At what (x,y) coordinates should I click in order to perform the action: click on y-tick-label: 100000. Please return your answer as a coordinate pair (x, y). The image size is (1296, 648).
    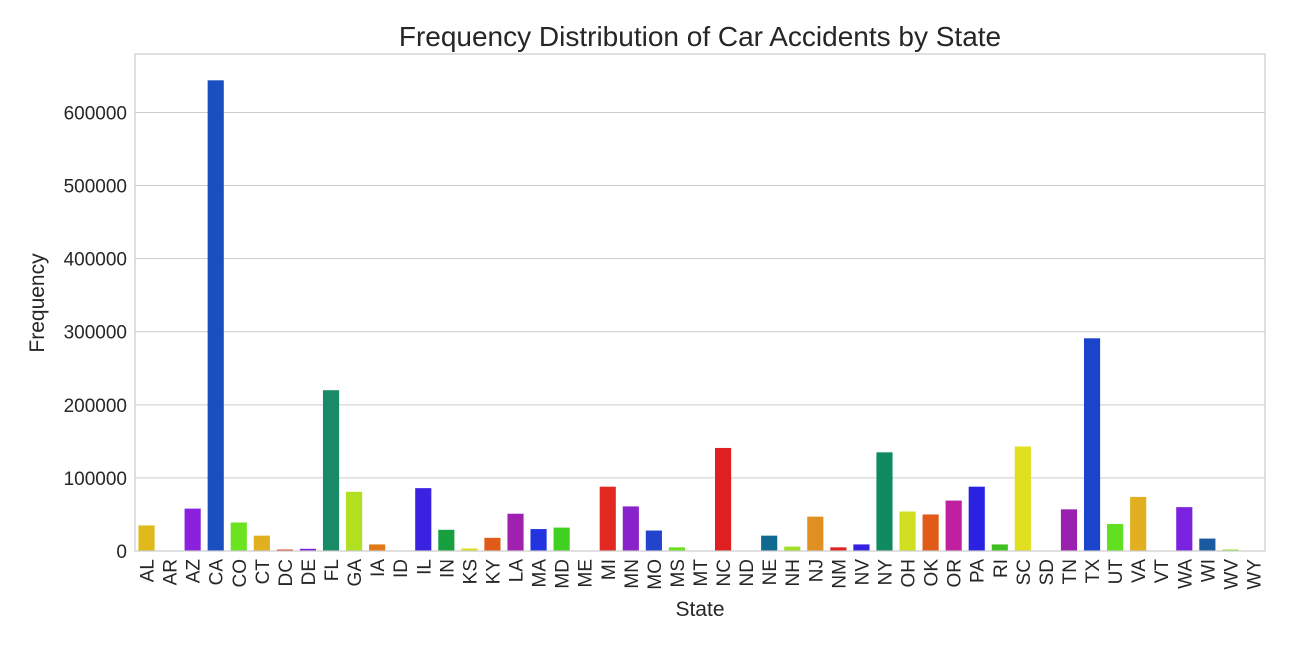
    Looking at the image, I should click on (95, 479).